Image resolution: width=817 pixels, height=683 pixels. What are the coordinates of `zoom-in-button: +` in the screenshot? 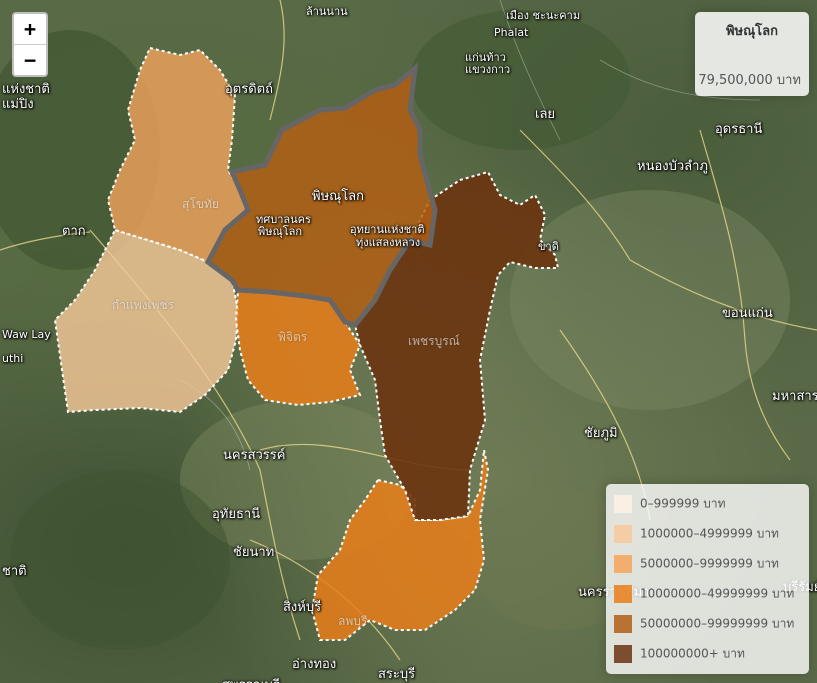 It's located at (30, 29).